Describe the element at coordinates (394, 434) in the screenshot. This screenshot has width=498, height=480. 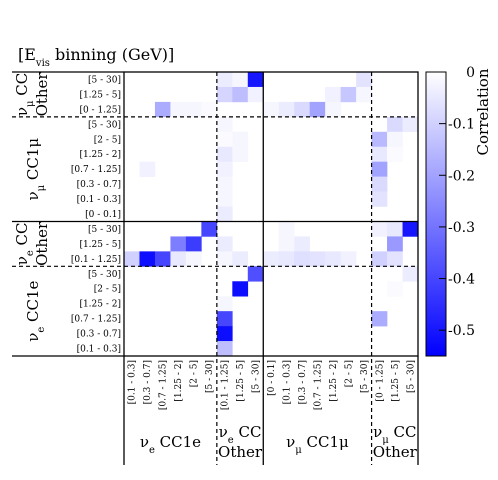
I see `column-group-label-vmu_ccother-line-0: νμ CC` at that location.